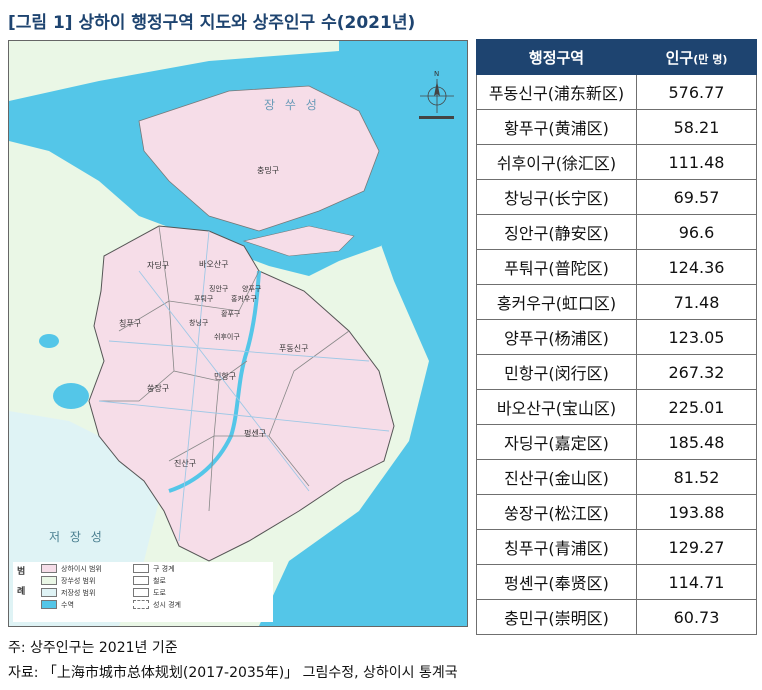  I want to click on swatch-province-border, so click(141, 604).